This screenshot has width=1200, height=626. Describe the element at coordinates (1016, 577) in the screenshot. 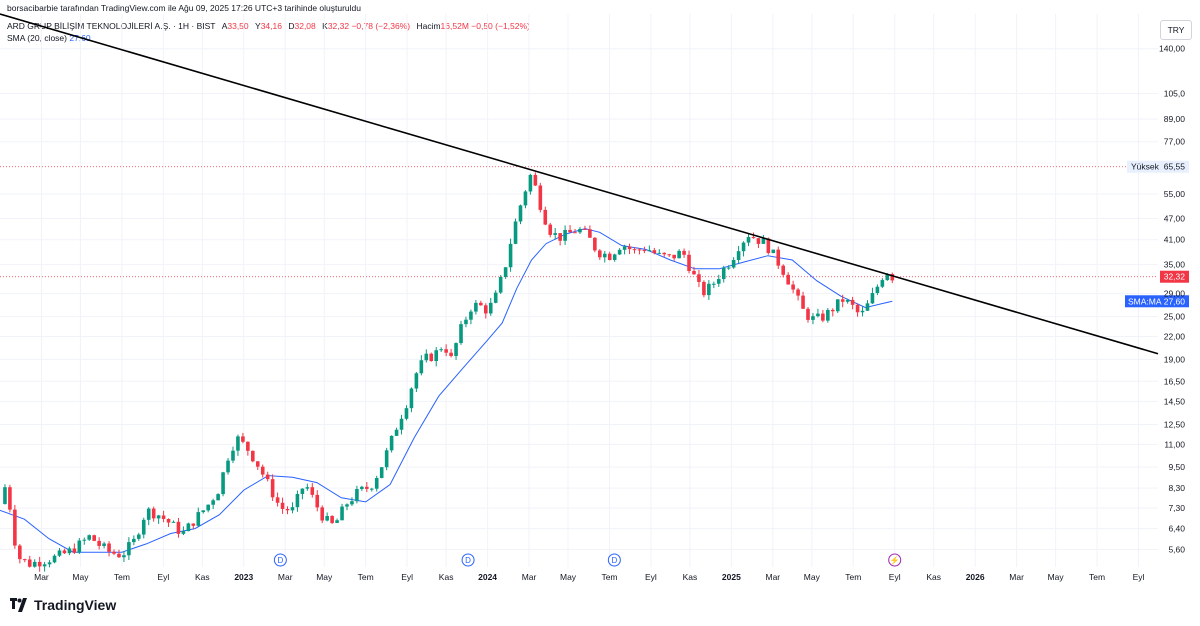

I see `x-tick-label: Mar` at that location.